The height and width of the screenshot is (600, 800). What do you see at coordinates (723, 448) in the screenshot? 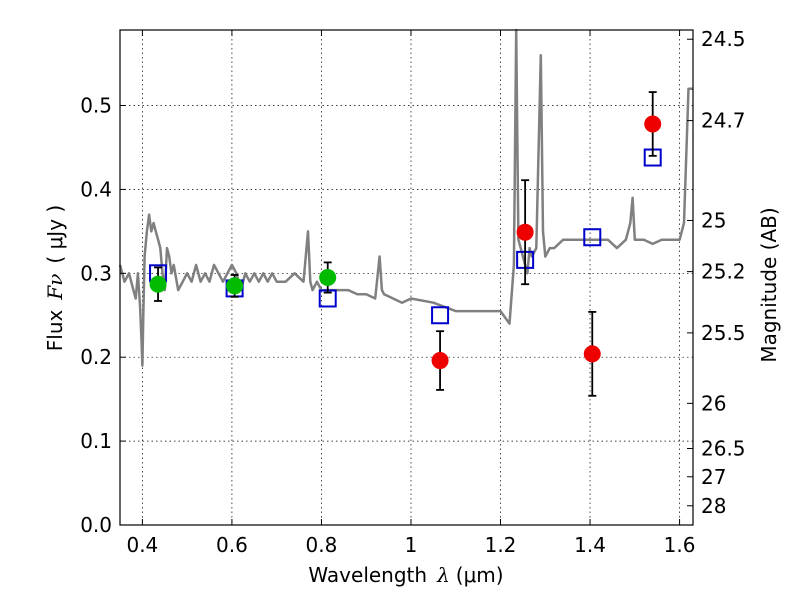
I see `magnitude-tick-label: 26.5` at bounding box center [723, 448].